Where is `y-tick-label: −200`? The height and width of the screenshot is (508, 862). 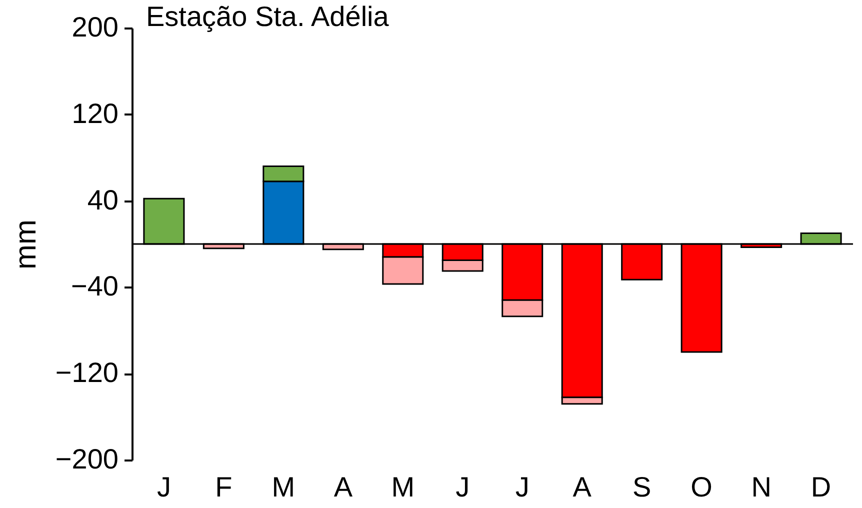 y-tick-label: −200 is located at coordinates (86, 459).